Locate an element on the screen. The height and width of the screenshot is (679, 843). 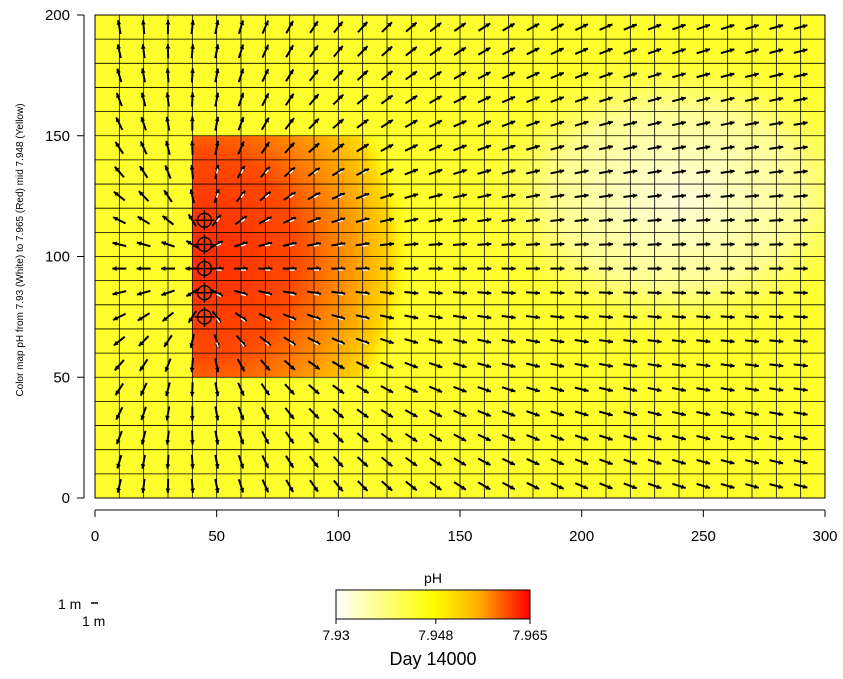
colorbar-tick-label: 7.965 is located at coordinates (529, 635).